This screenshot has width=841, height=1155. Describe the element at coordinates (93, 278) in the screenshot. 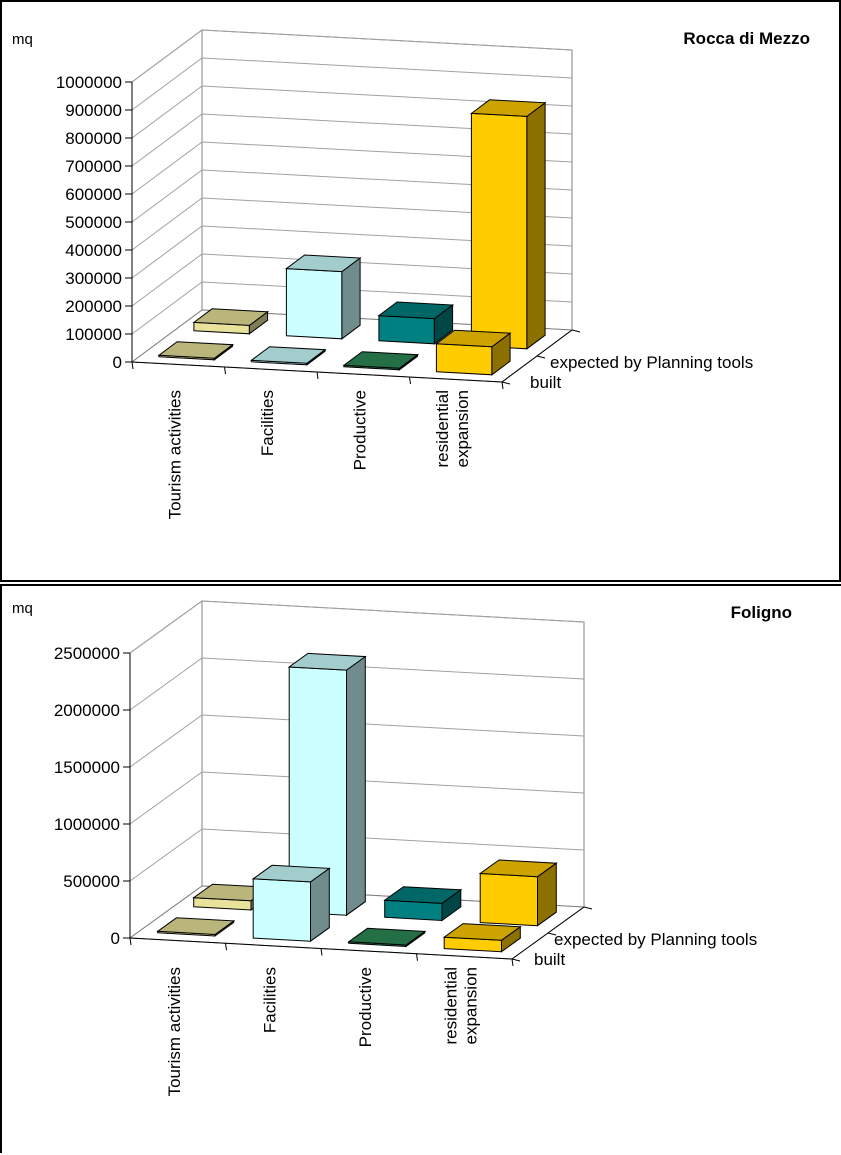

I see `y-tick-label: 300000` at that location.